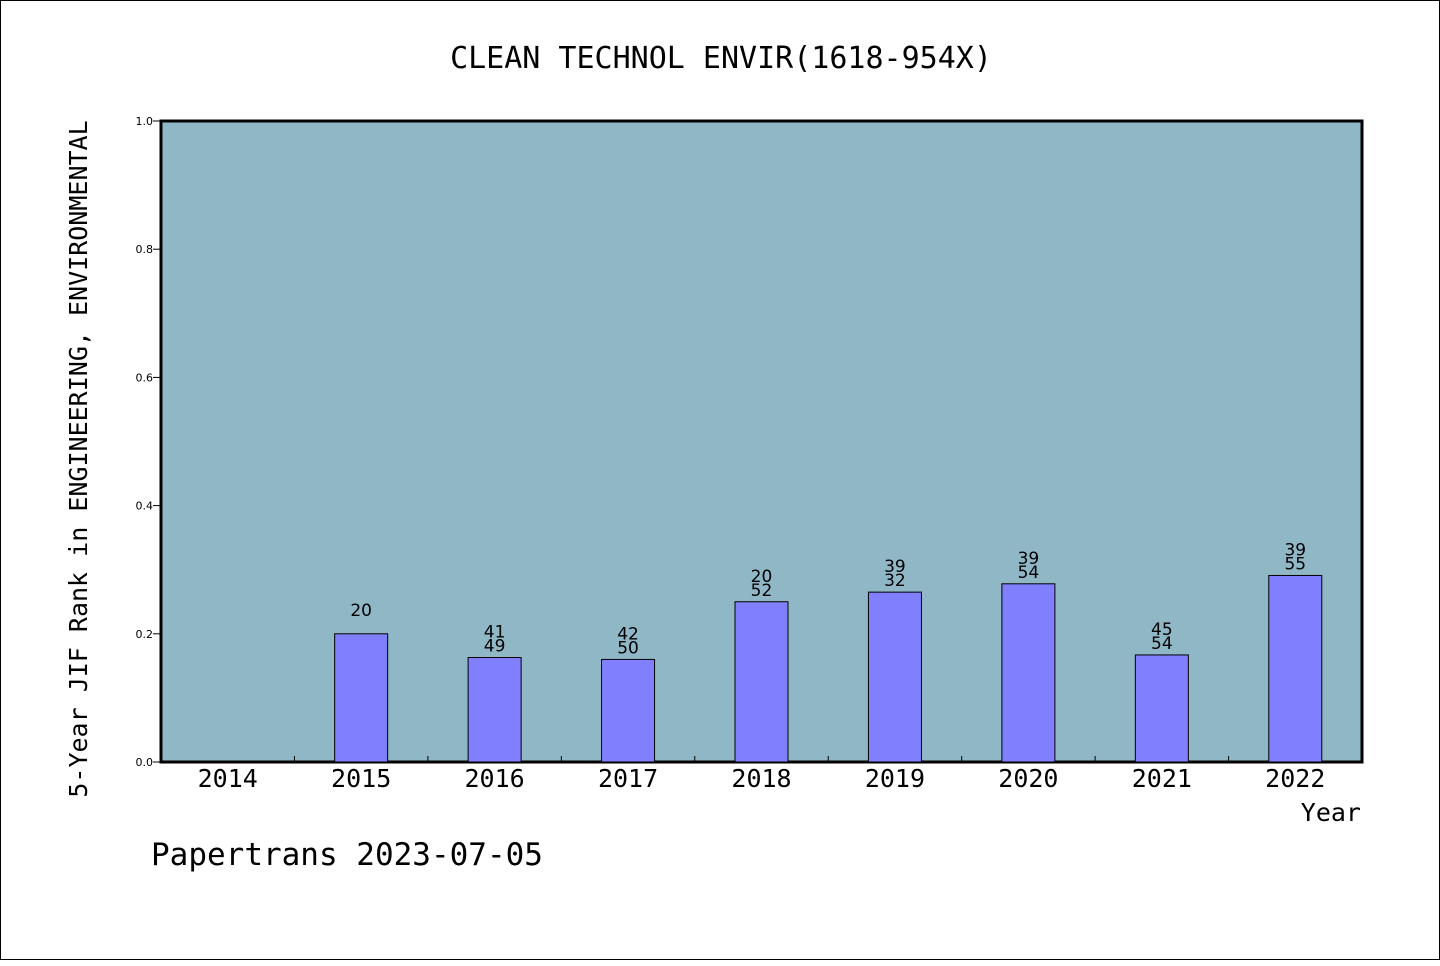 This screenshot has width=1440, height=966. Describe the element at coordinates (495, 647) in the screenshot. I see `bar-data-label: 49` at that location.